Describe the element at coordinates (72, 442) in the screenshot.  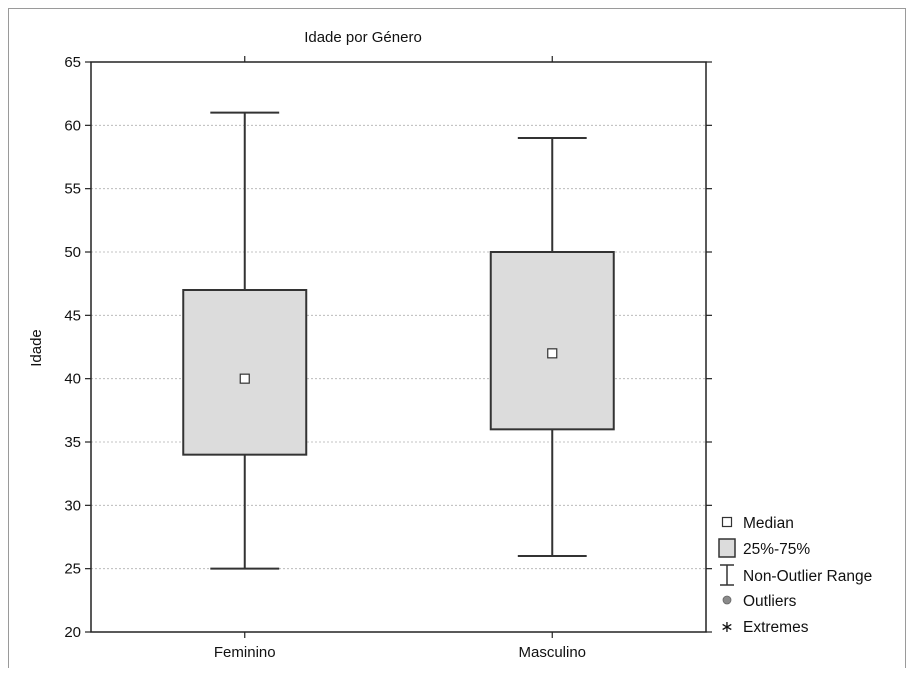
I see `y-tick-label: 35` at that location.